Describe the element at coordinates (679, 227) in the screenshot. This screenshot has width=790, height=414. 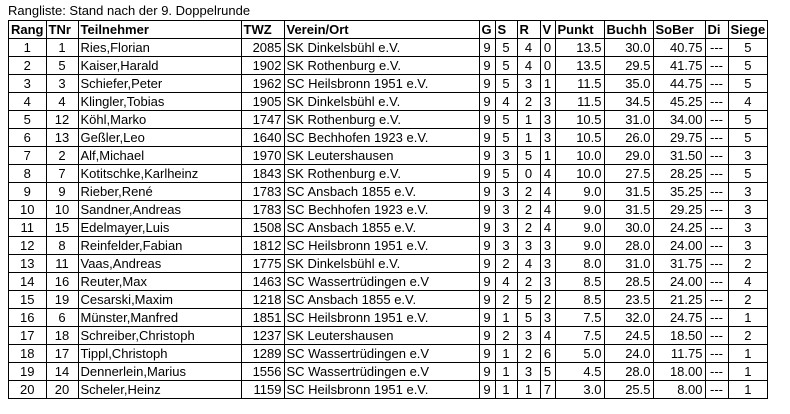
I see `cell-sonneborn-berger: 24.25` at that location.